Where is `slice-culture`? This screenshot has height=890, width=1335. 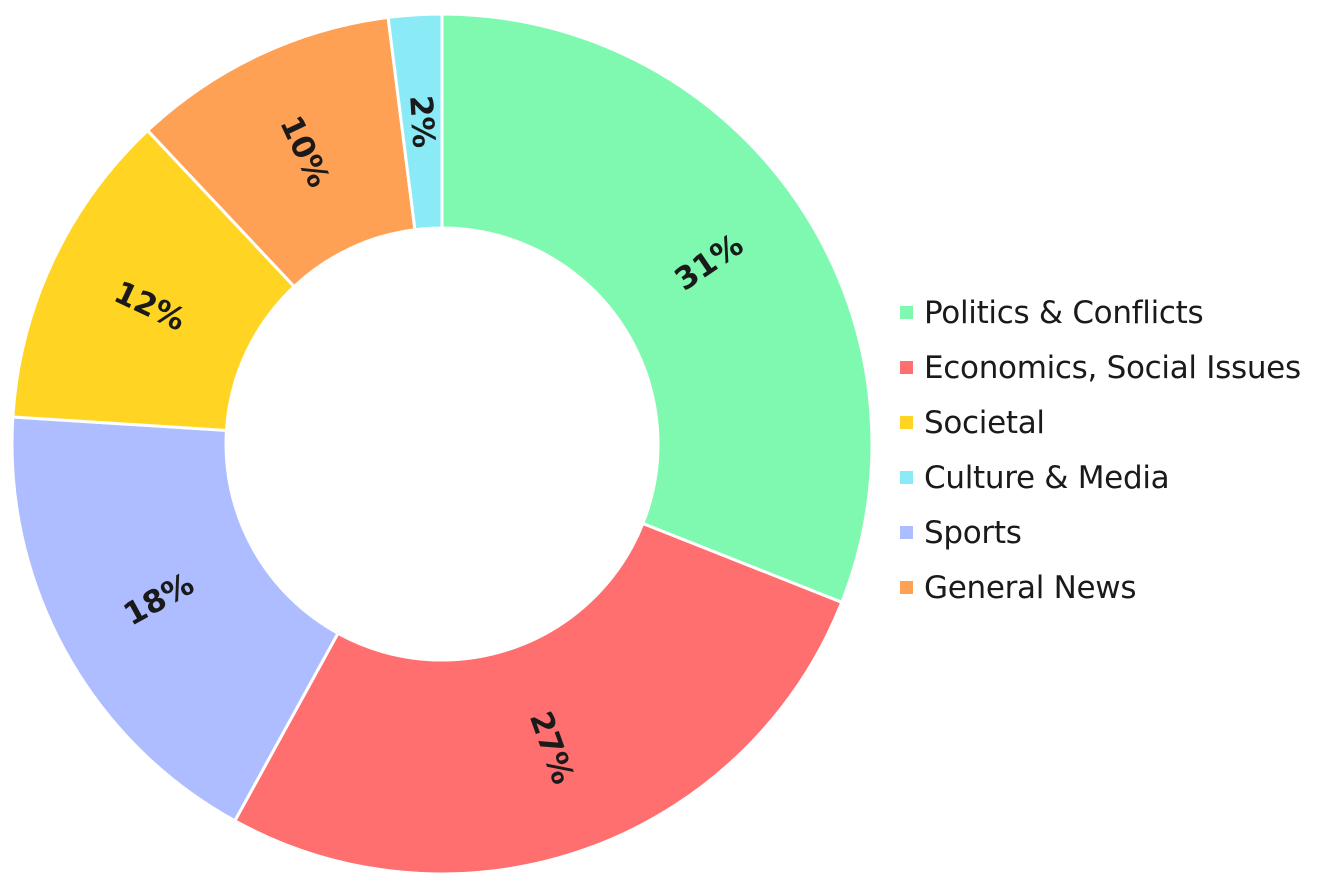 slice-culture is located at coordinates (415, 122).